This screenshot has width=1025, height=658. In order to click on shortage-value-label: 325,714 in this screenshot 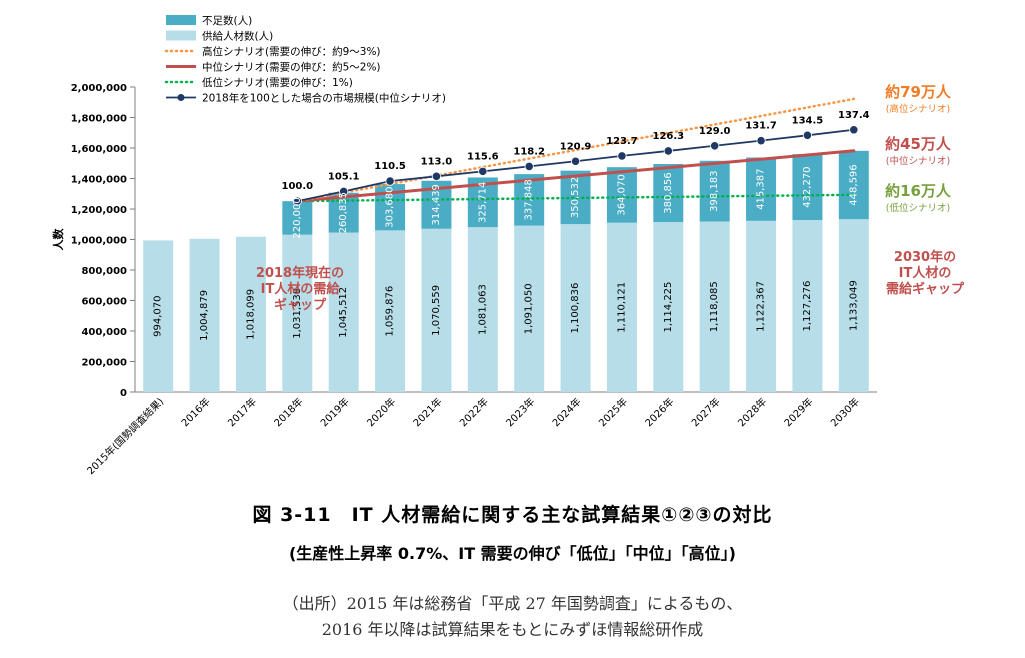, I will do `click(482, 202)`.